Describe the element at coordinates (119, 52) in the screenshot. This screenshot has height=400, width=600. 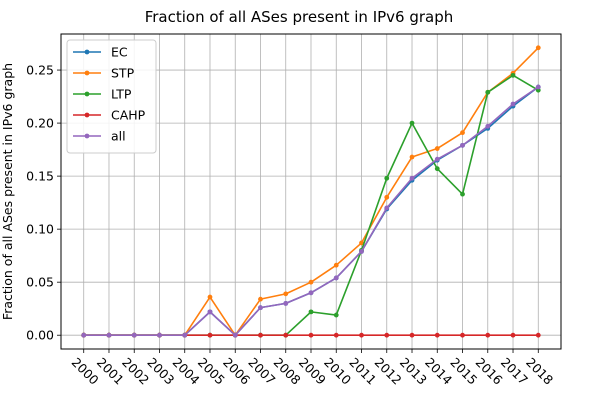
I see `legend-label: EC` at that location.